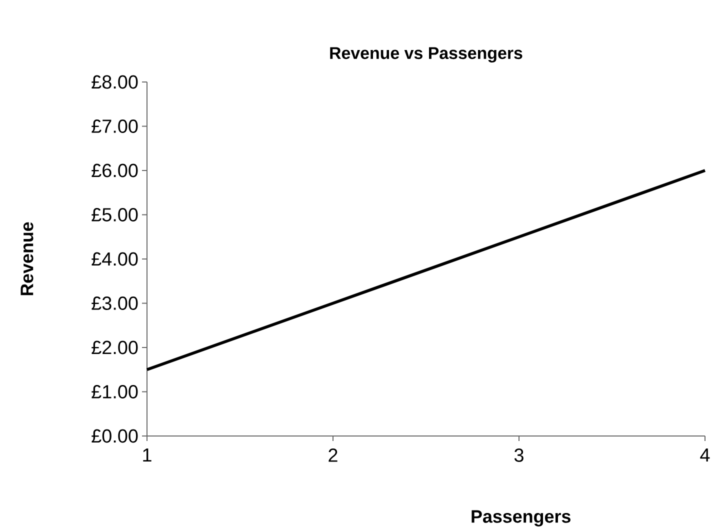 The width and height of the screenshot is (714, 528). What do you see at coordinates (115, 347) in the screenshot?
I see `y-tick-label: £2.00` at bounding box center [115, 347].